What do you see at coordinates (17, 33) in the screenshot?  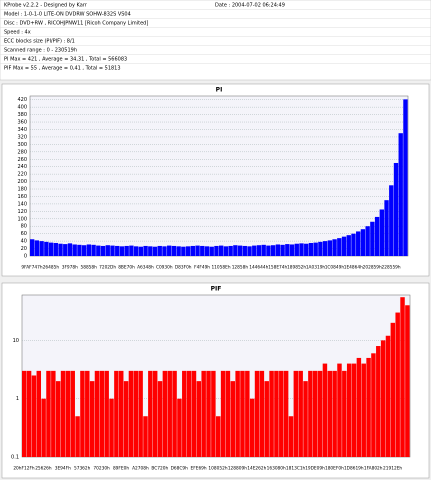 I see `header-line: Speed : 4x` at bounding box center [17, 33].